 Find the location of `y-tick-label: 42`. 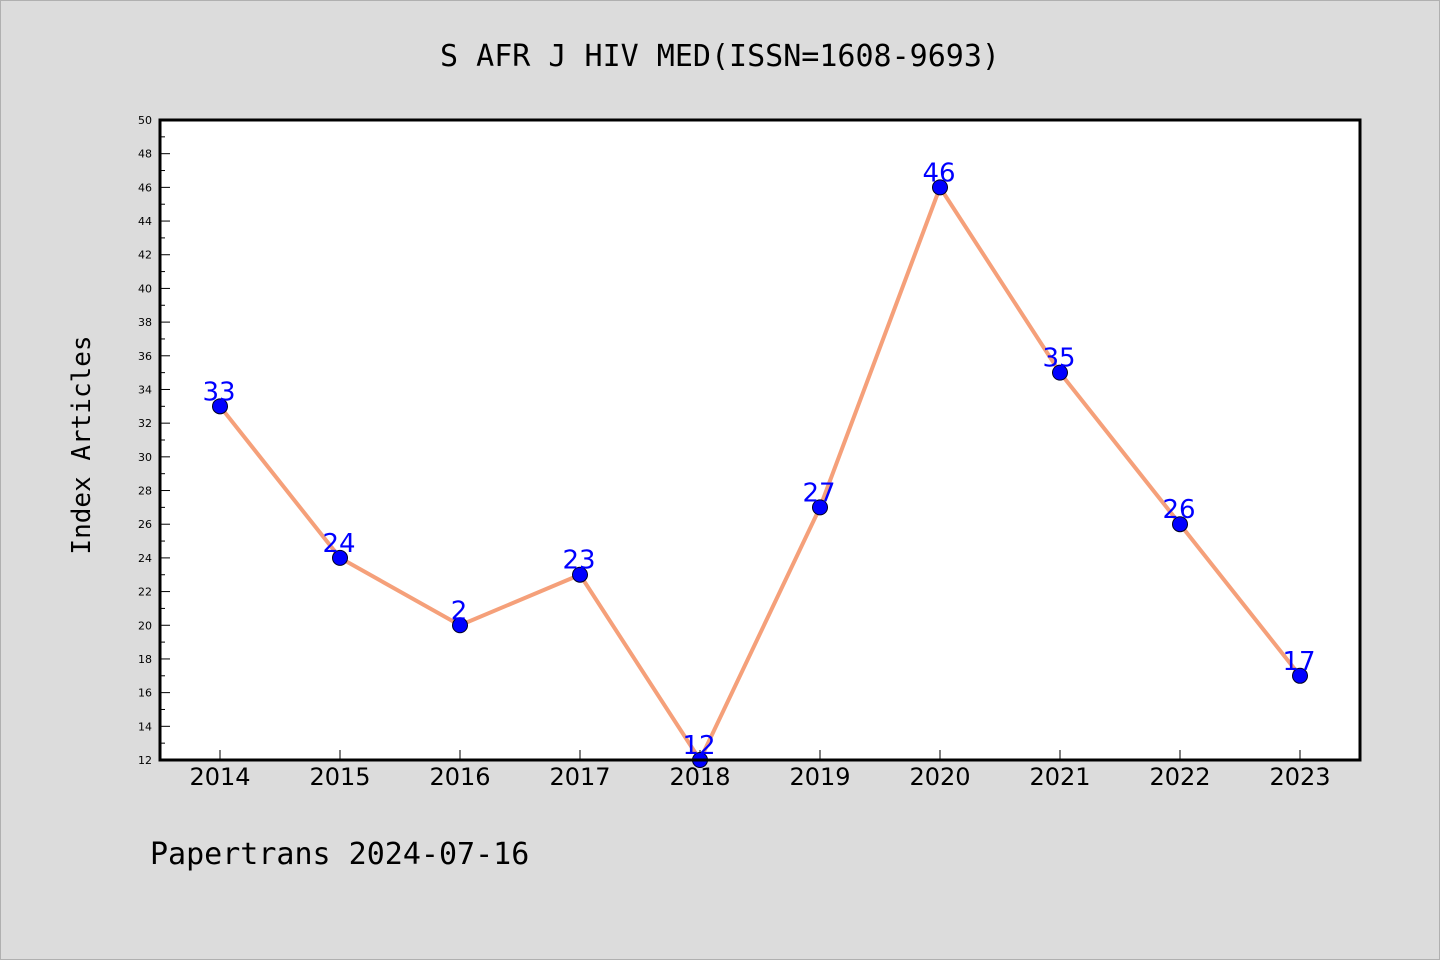

y-tick-label: 42 is located at coordinates (145, 255).